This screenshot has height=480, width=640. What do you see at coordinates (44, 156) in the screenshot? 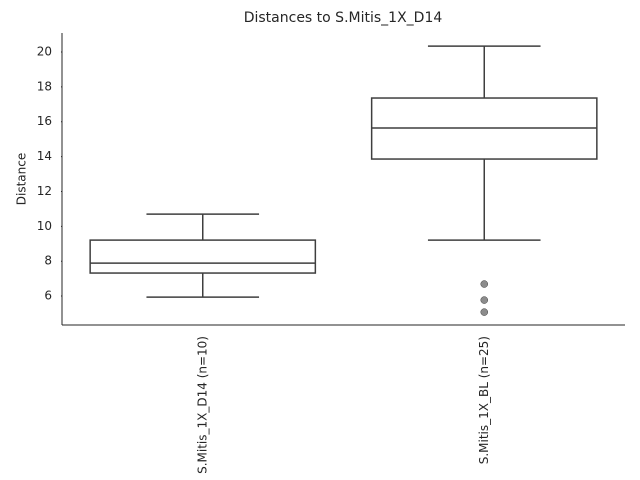
I see `y-tick-label: 14` at bounding box center [44, 156].